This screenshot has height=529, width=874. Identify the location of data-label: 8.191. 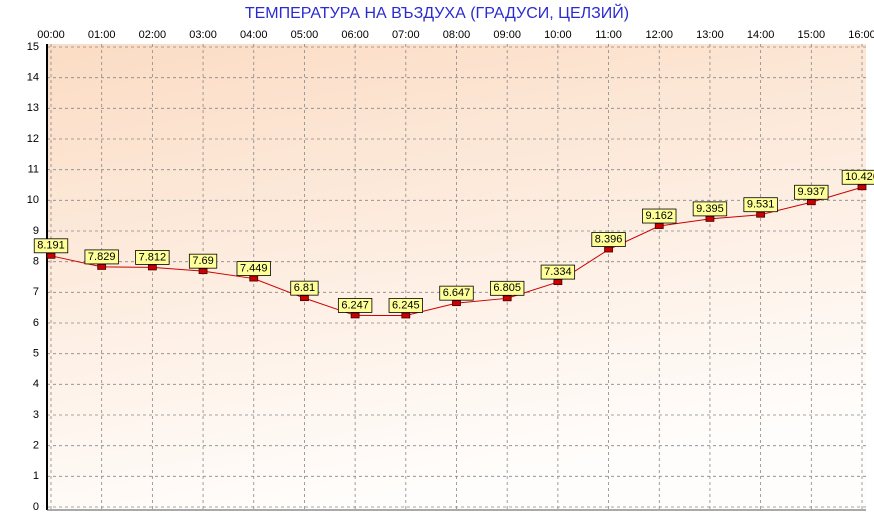
(51, 246).